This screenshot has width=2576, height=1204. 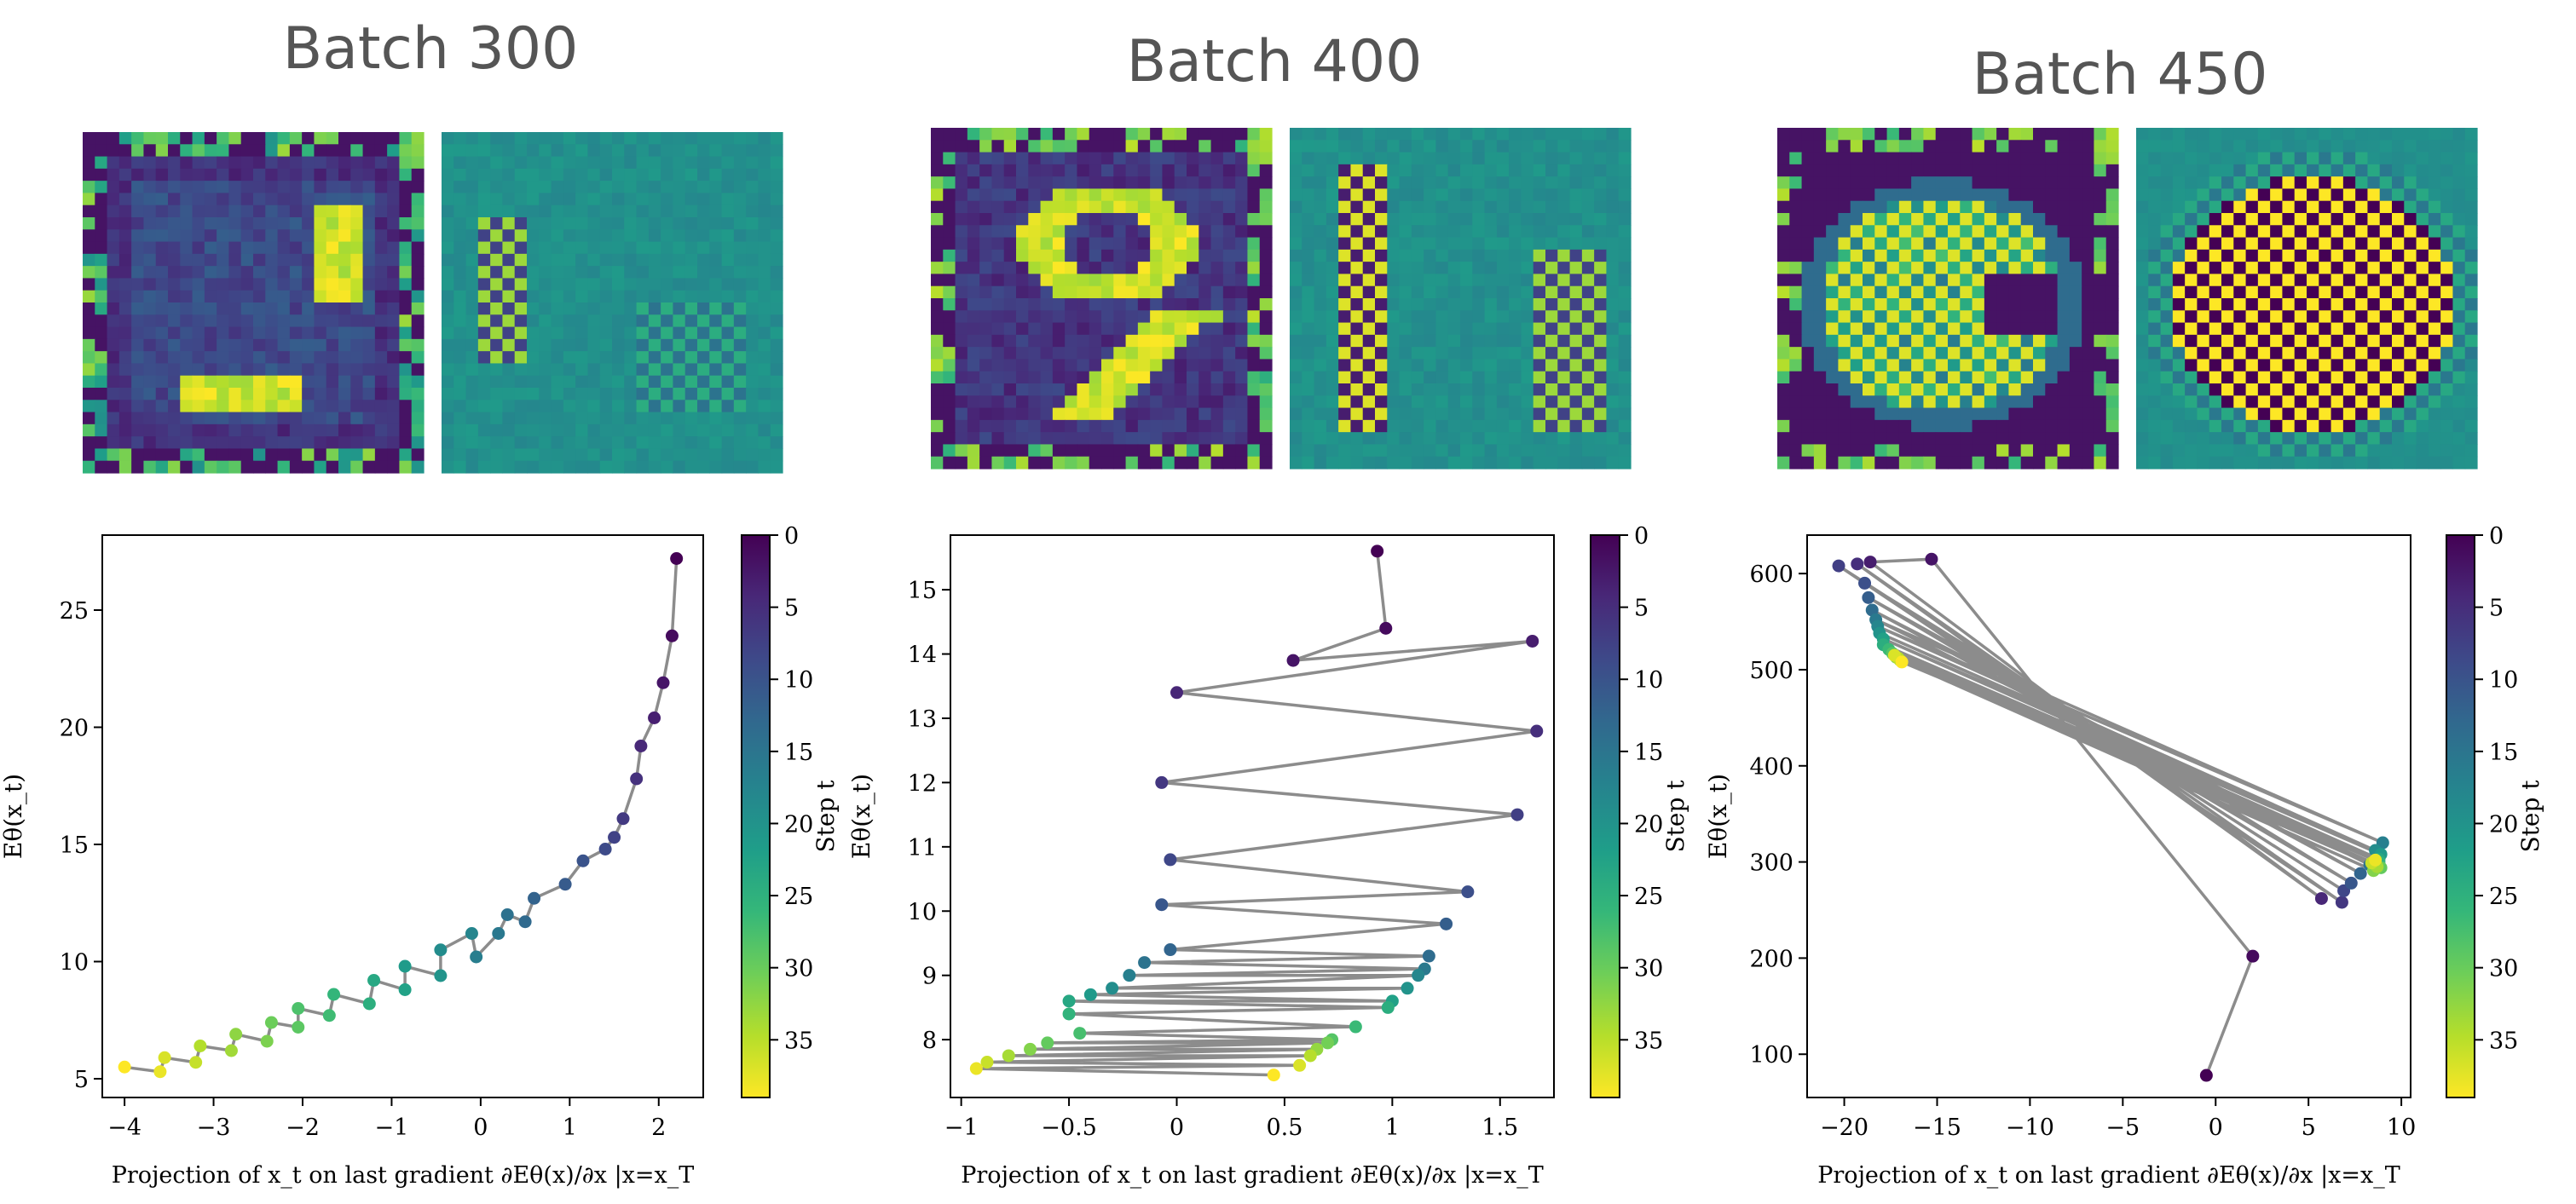 What do you see at coordinates (658, 1128) in the screenshot?
I see `x-tick-label: 2` at bounding box center [658, 1128].